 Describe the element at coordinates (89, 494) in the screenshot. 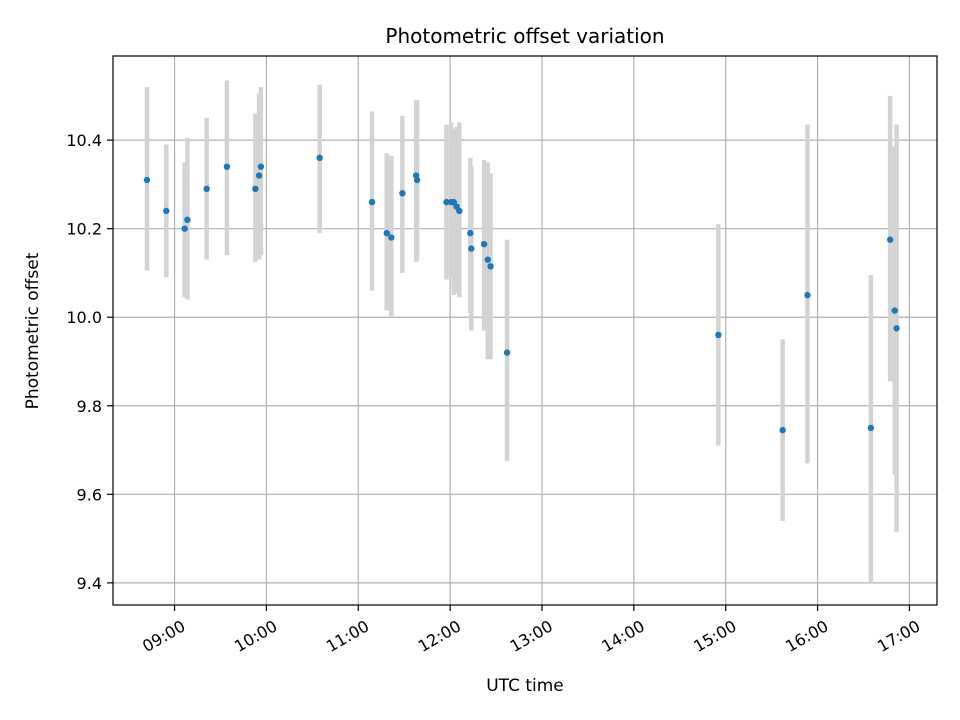

I see `y-tick-label: 9.6` at that location.